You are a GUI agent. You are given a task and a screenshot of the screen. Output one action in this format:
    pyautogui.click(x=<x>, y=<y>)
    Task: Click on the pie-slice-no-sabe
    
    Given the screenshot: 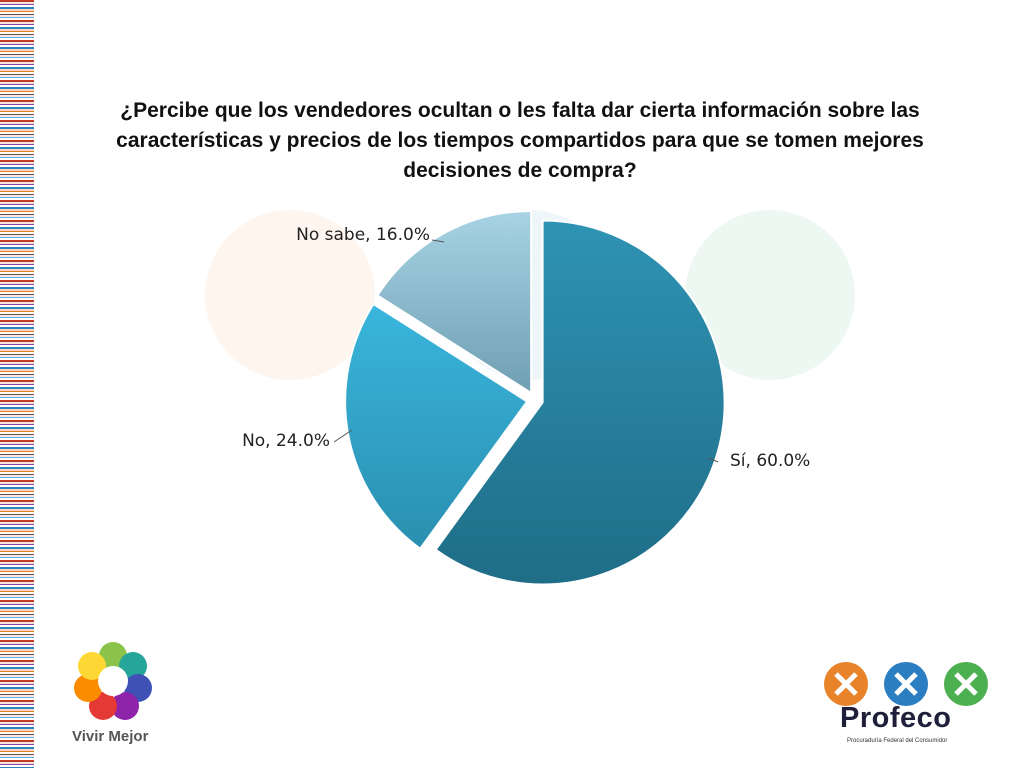 What is the action you would take?
    pyautogui.click(x=454, y=302)
    